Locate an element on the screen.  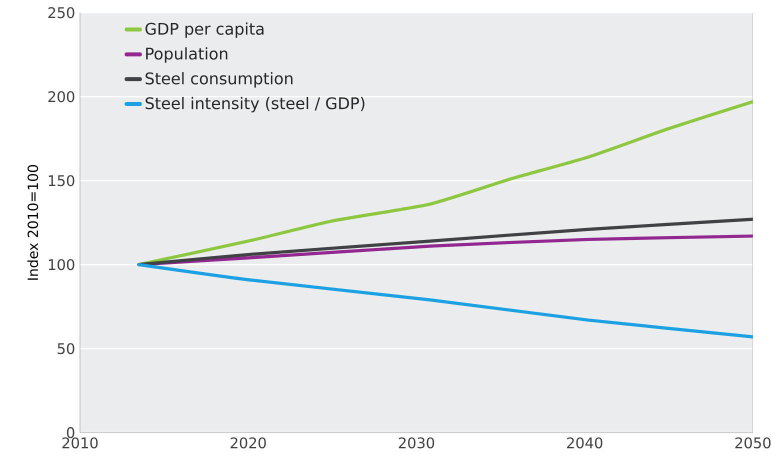
y-tick-label: 150 is located at coordinates (61, 180).